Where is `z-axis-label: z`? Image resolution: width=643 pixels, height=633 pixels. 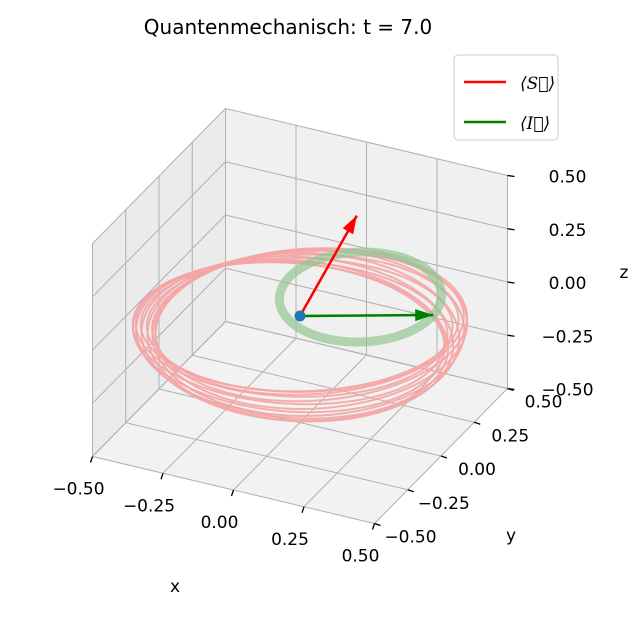
z-axis-label: z is located at coordinates (624, 273).